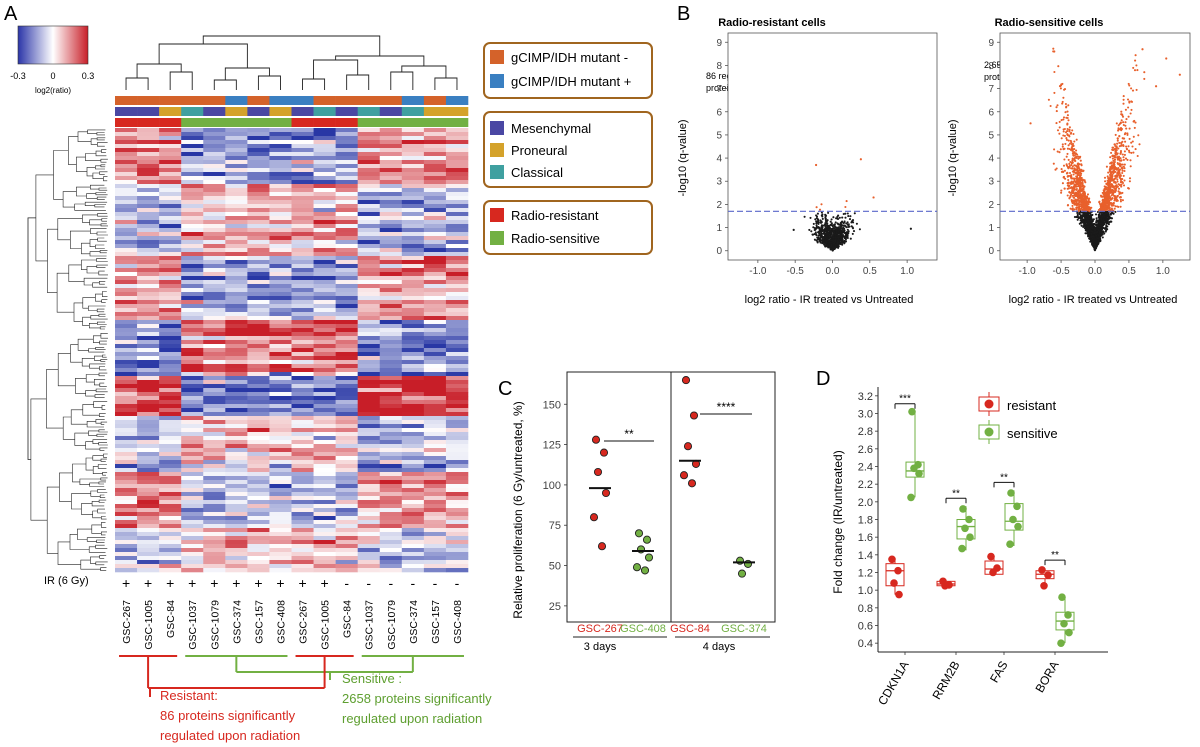 The image size is (1200, 747). Describe the element at coordinates (719, 66) in the screenshot. I see `volcano-ytick-label: 8` at that location.